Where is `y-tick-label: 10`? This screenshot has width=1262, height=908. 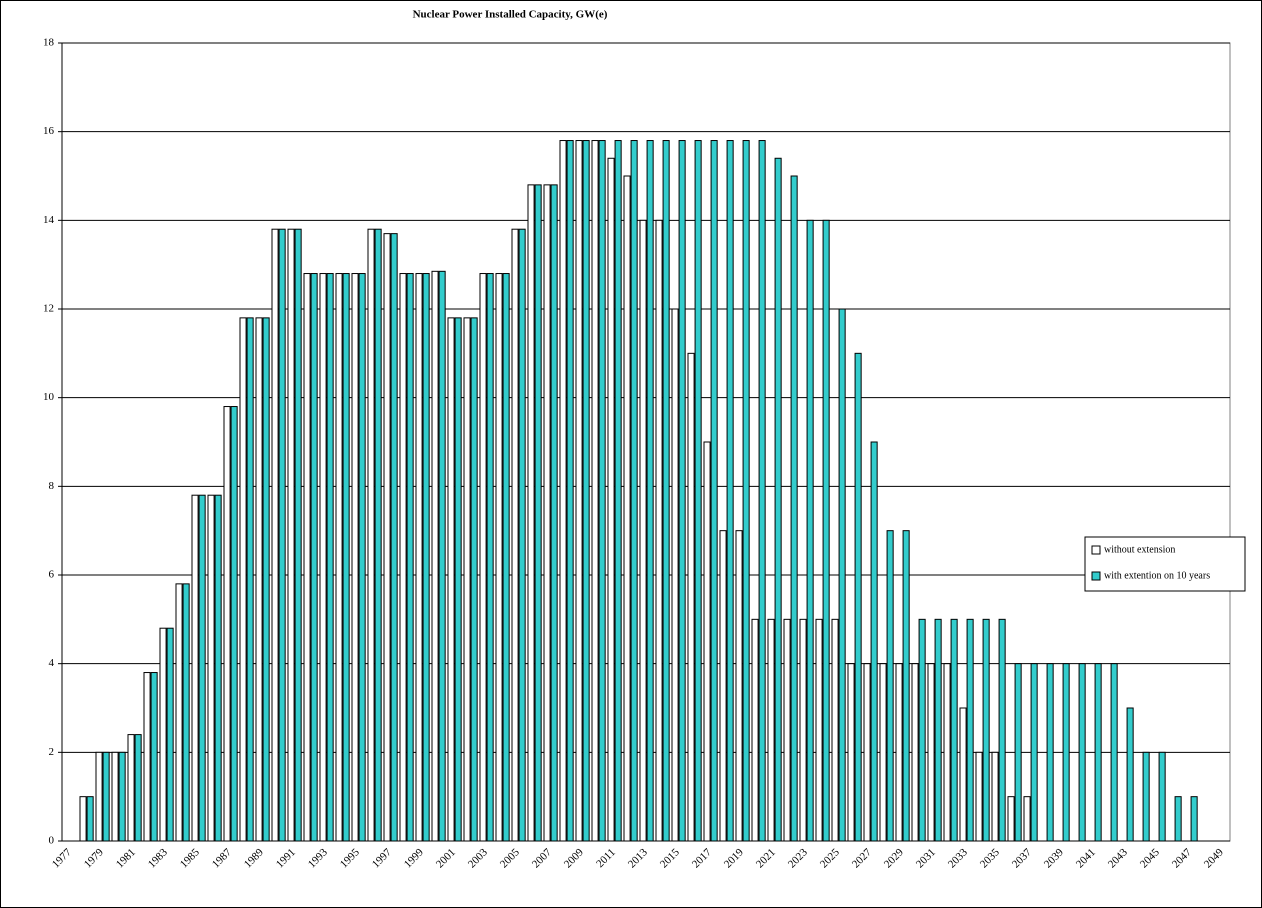
y-tick-label: 10 is located at coordinates (49, 397).